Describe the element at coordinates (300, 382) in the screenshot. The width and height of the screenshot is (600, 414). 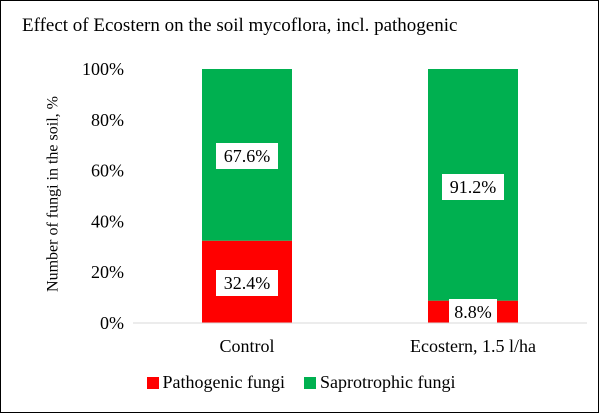
I see `legend: Pathogenic fungi Saprotrophic fungi` at that location.